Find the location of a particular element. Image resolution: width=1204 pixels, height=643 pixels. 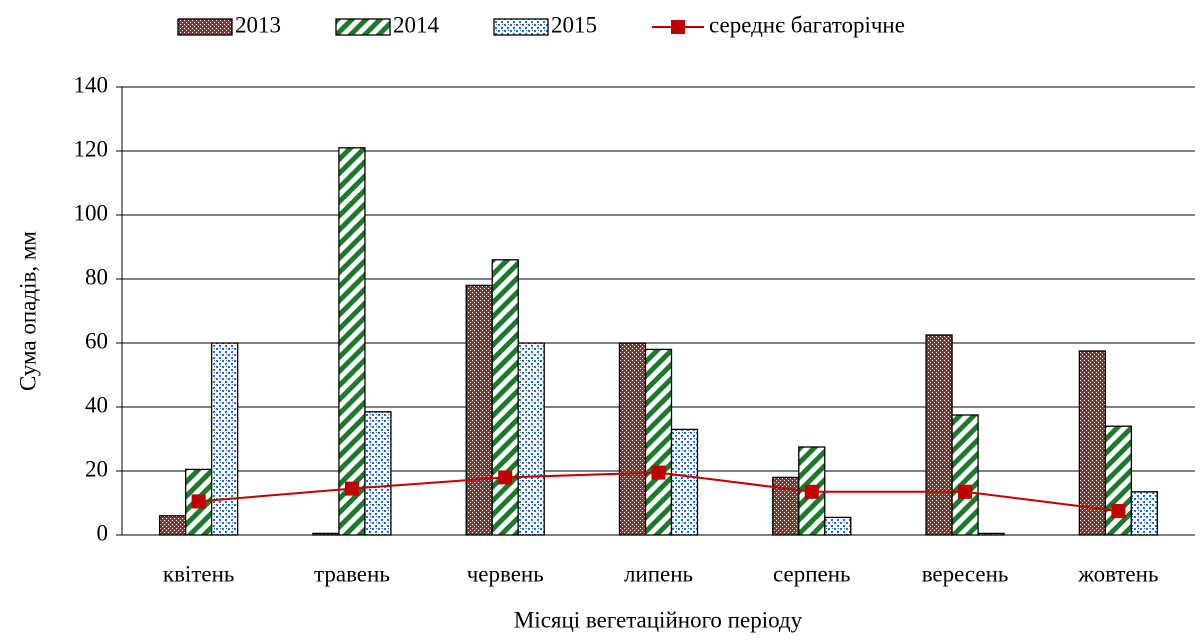

legend-label: 2015 is located at coordinates (574, 24).